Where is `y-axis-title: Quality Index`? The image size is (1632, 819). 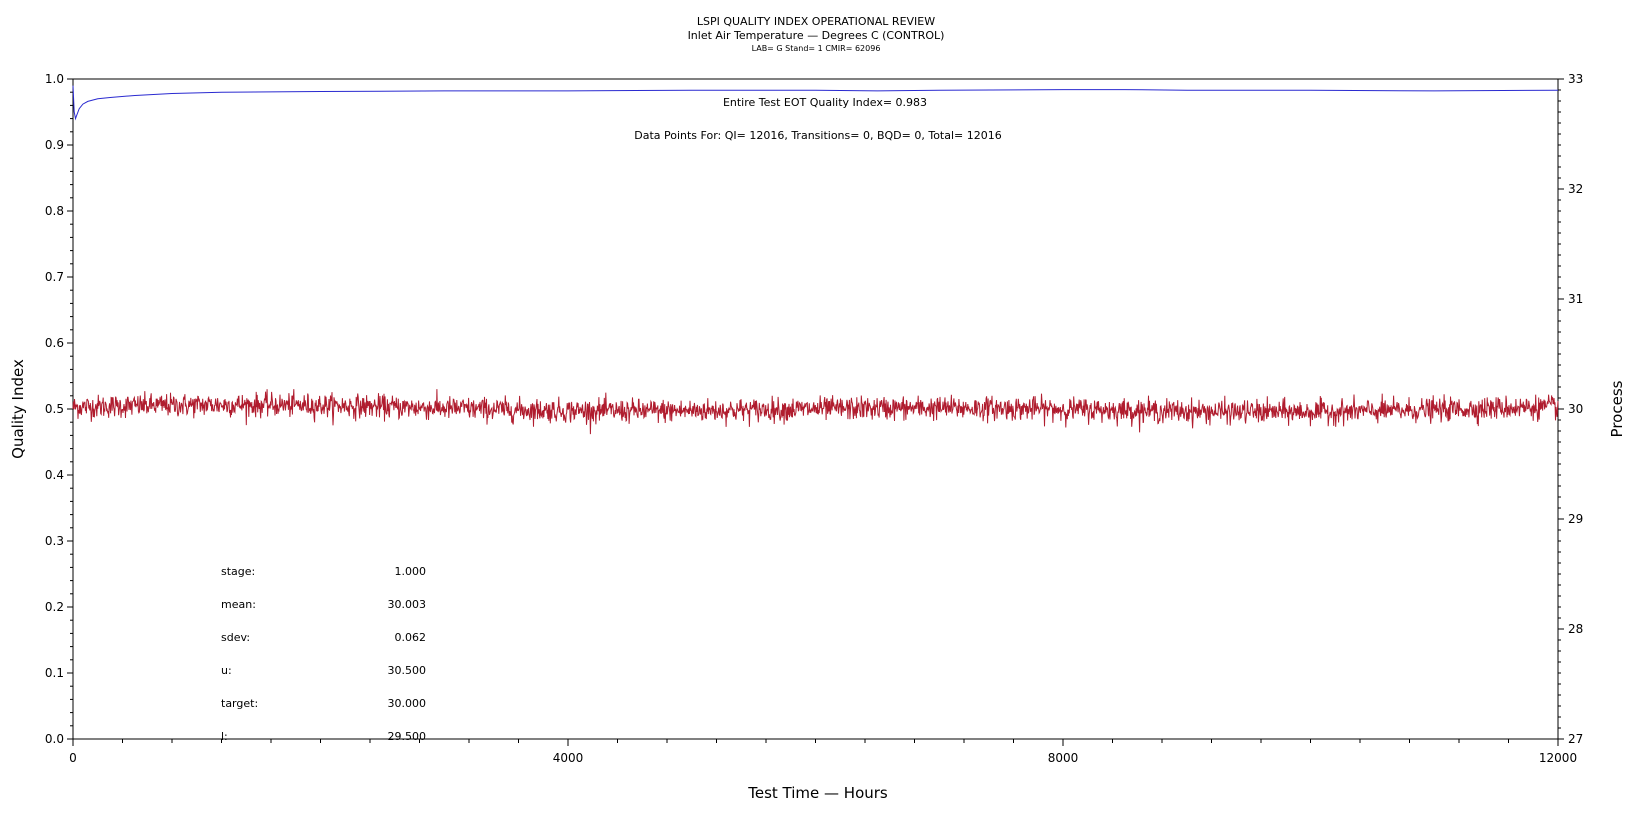 y-axis-title: Quality Index is located at coordinates (18, 409).